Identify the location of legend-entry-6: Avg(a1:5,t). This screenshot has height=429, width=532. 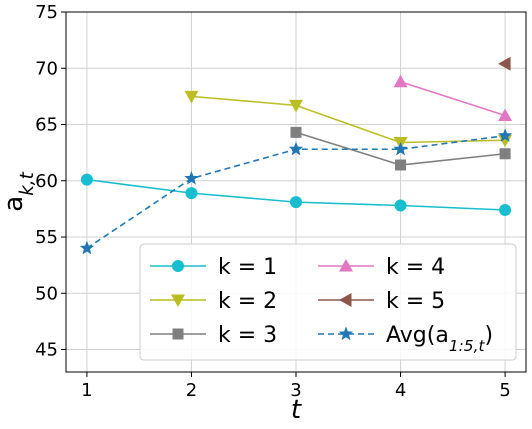
(405, 339).